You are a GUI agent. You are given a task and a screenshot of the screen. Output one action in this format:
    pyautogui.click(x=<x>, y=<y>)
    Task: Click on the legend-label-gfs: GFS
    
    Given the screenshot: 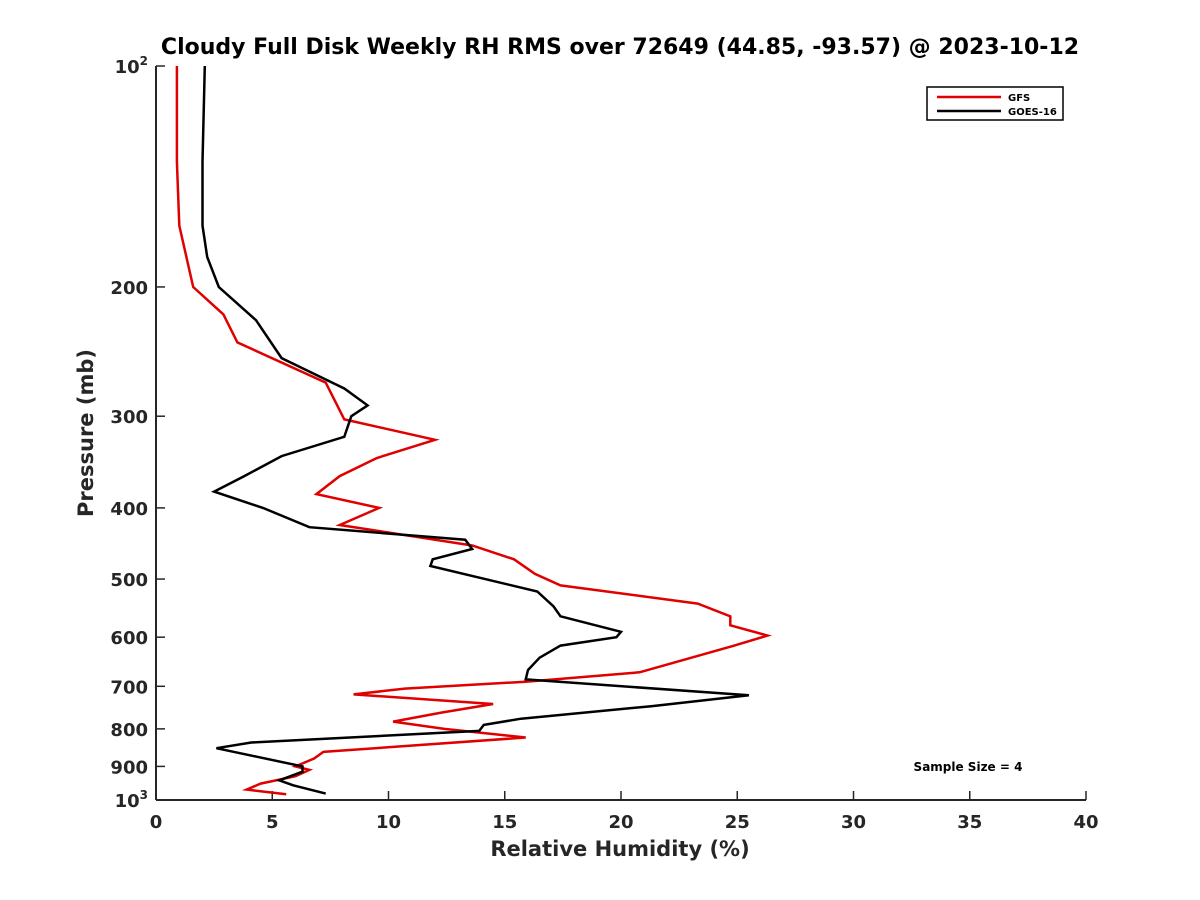 What is the action you would take?
    pyautogui.click(x=1019, y=98)
    